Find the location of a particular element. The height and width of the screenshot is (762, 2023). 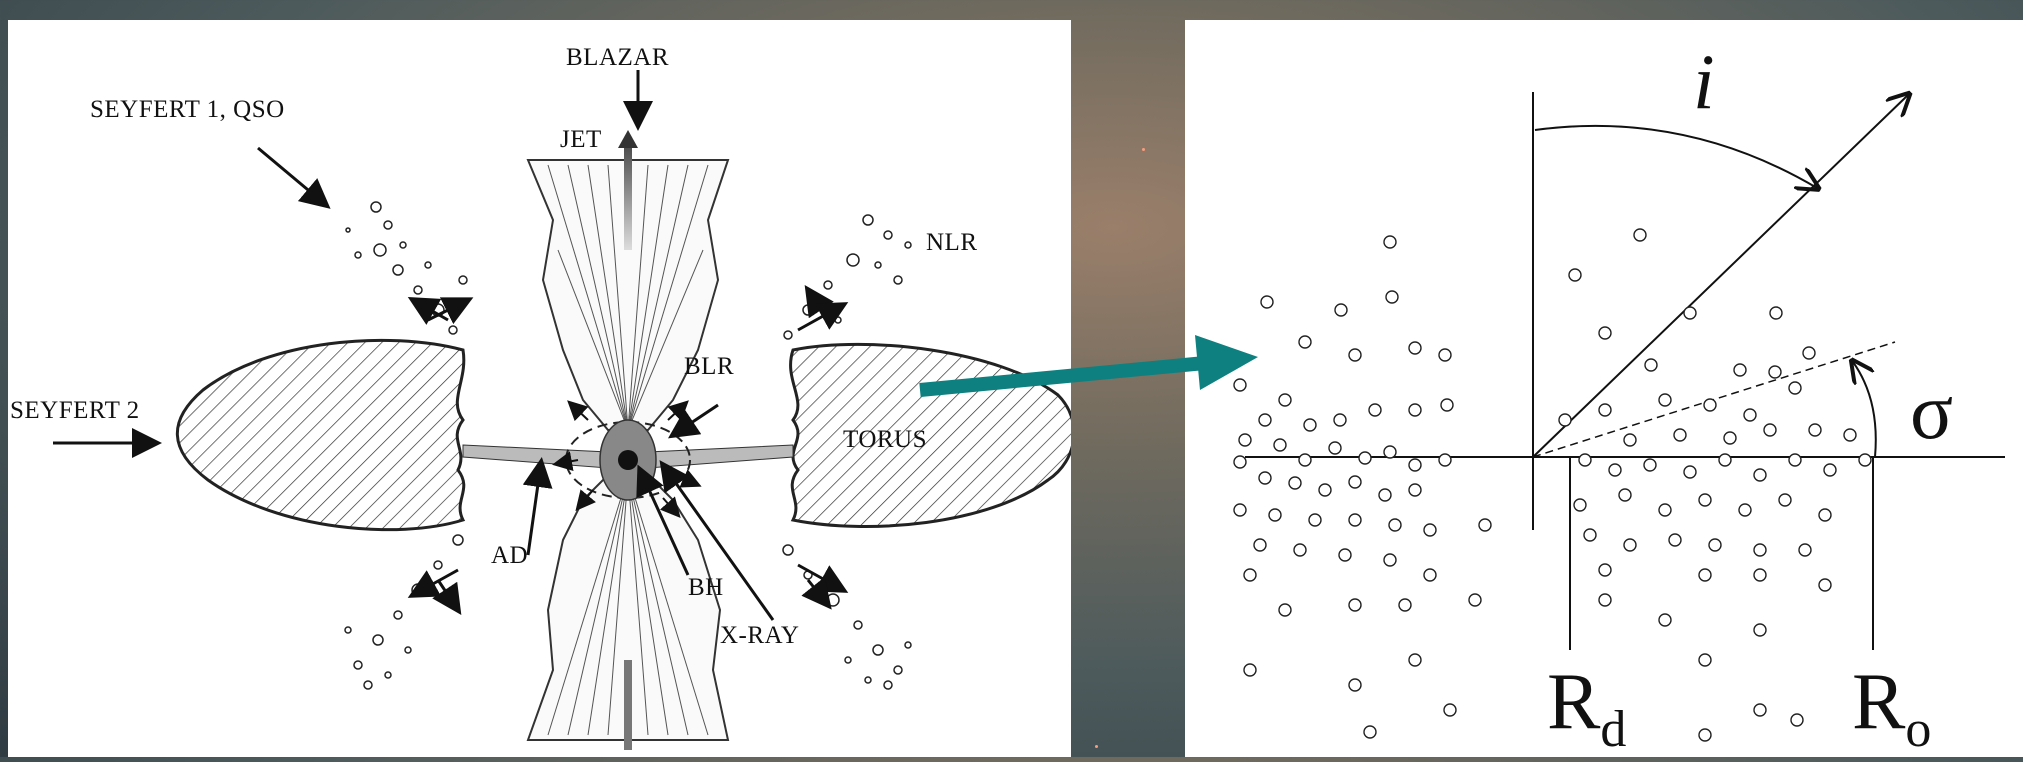

torus-width-line is located at coordinates (1714, 399).